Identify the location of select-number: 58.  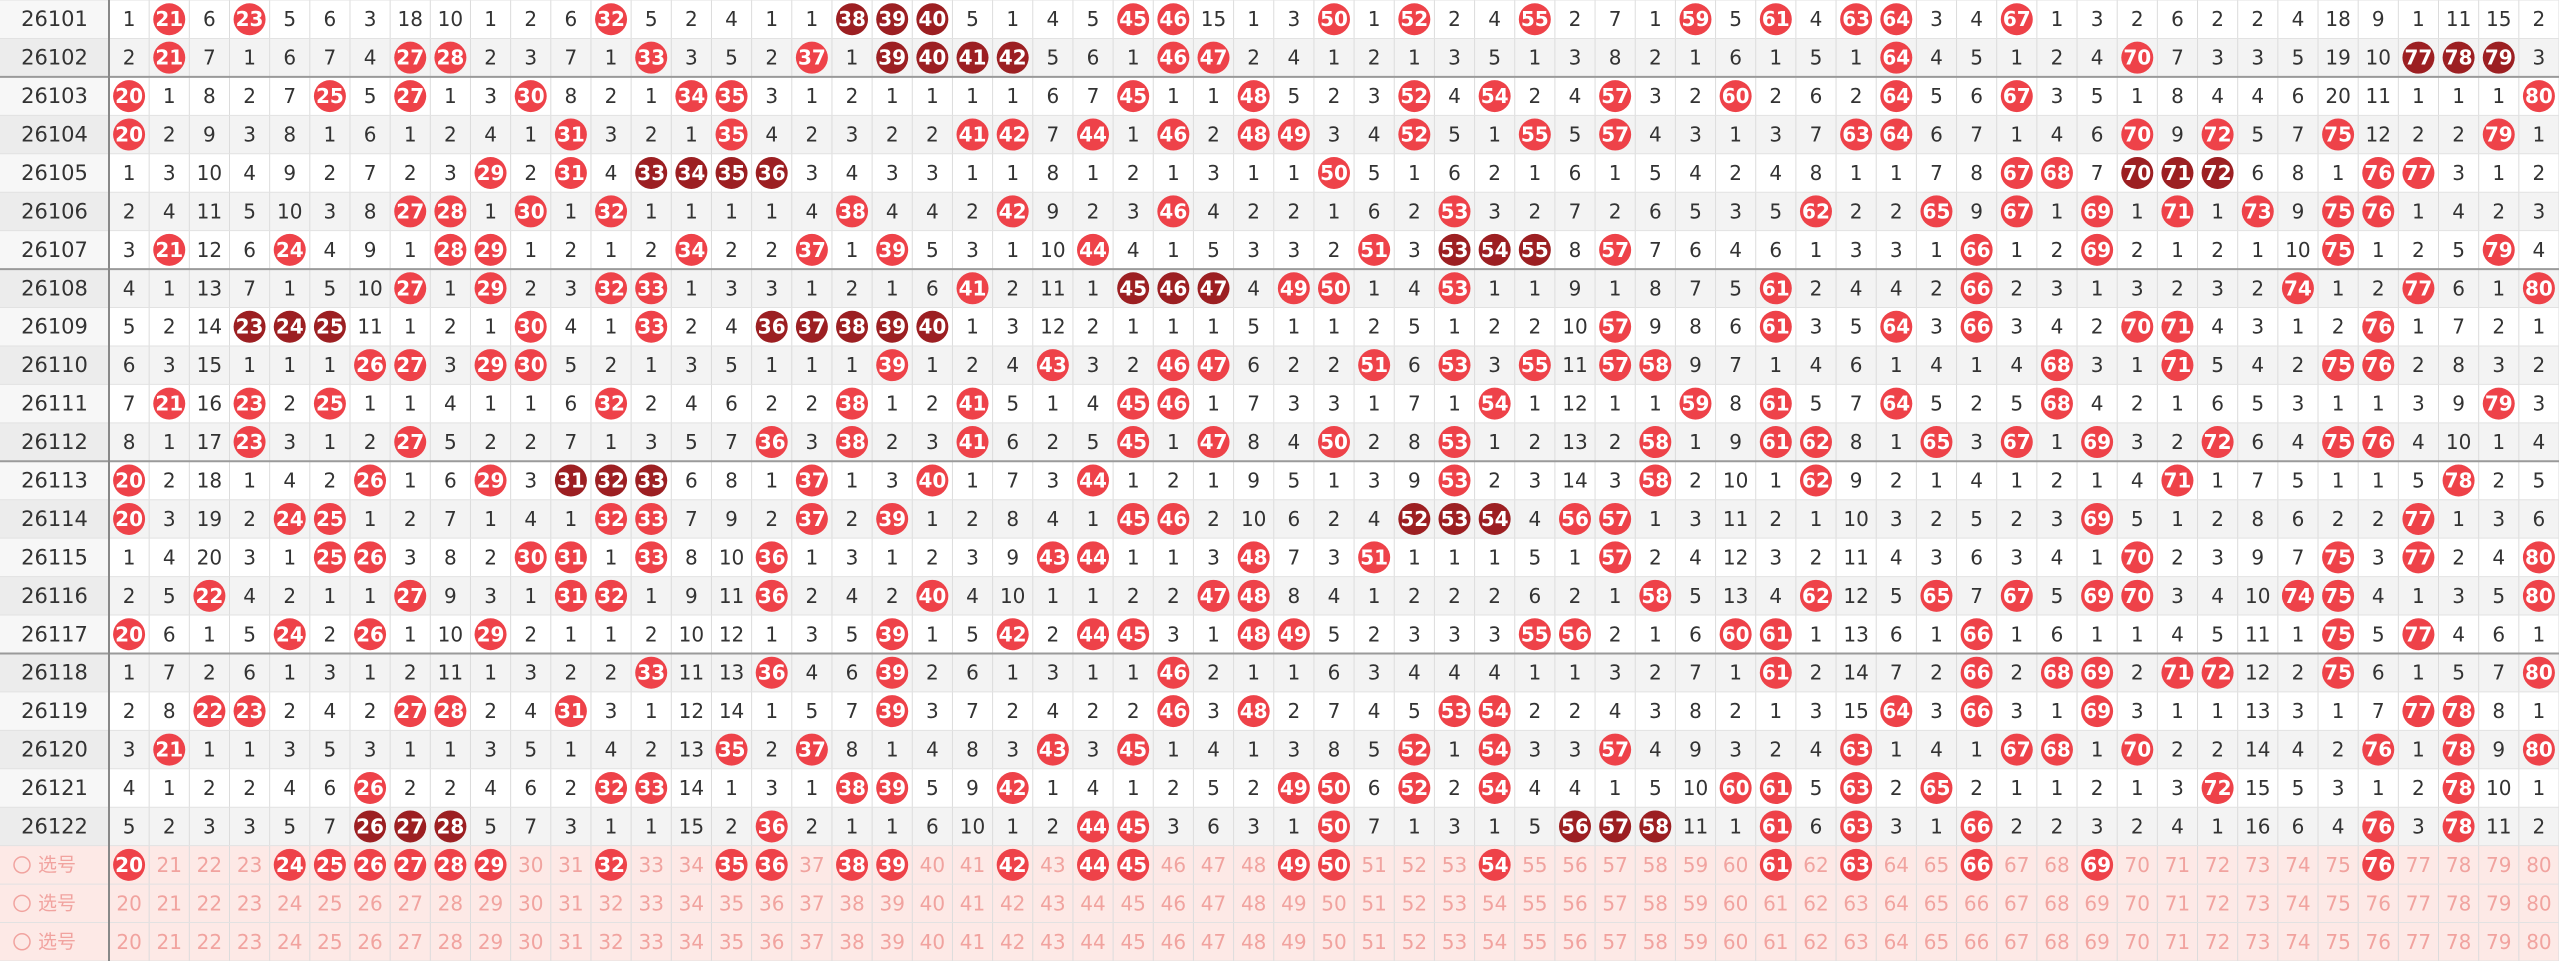
(1655, 942).